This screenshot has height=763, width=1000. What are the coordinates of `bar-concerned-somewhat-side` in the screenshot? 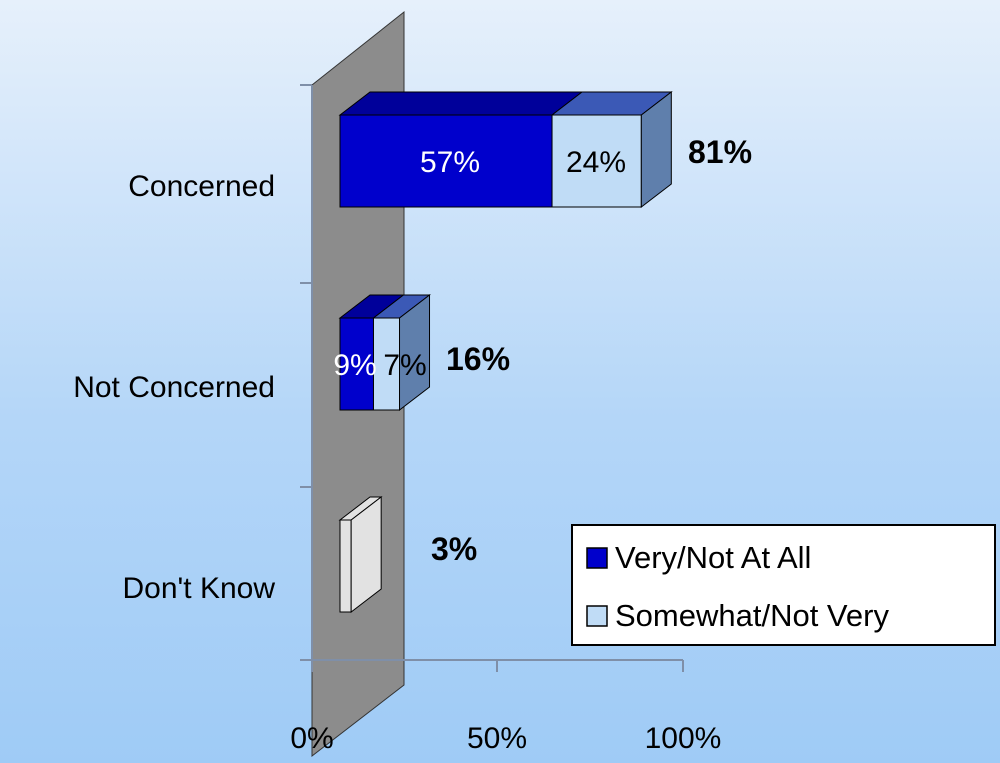 It's located at (656, 149).